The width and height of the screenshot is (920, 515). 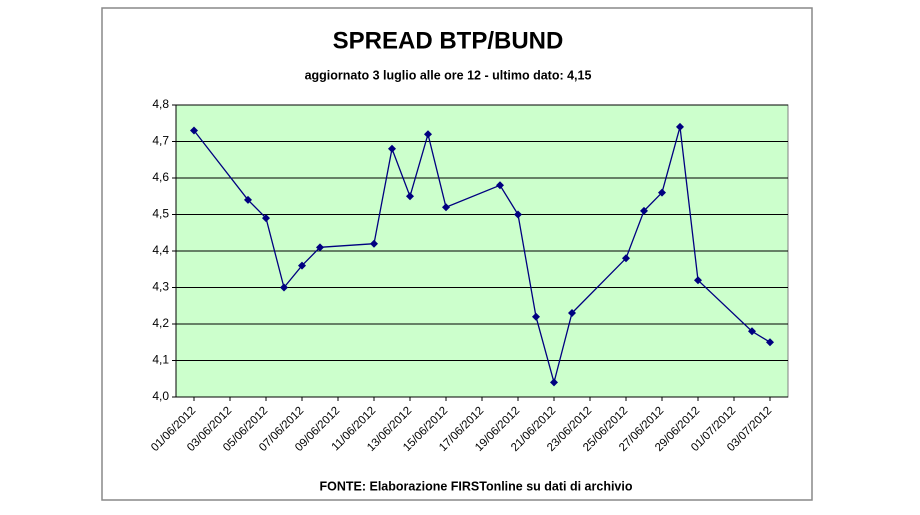 I want to click on y-tick-label: 4,6, so click(x=160, y=177).